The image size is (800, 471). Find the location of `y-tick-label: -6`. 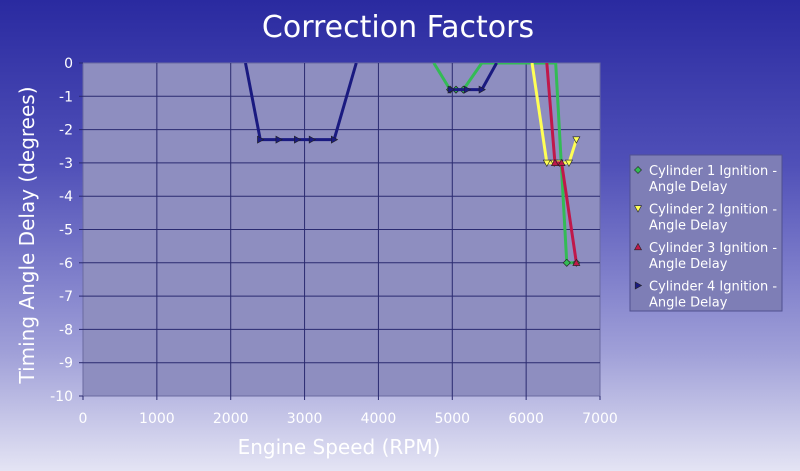

y-tick-label: -6 is located at coordinates (66, 264).